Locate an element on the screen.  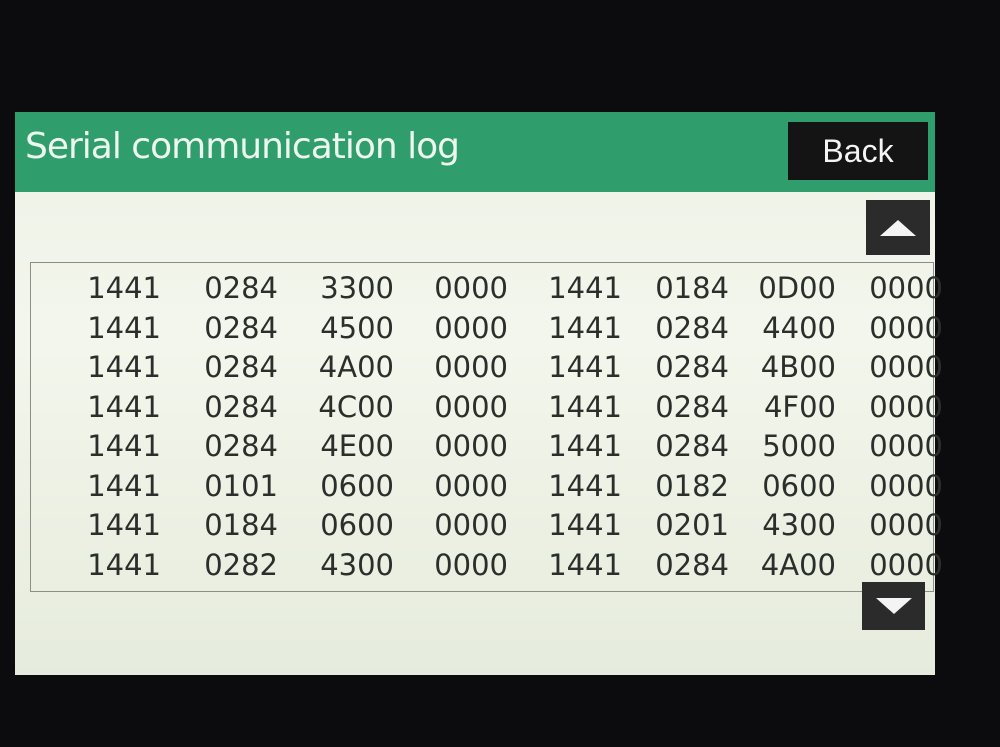
header-bar: Serial communication log Back is located at coordinates (475, 152).